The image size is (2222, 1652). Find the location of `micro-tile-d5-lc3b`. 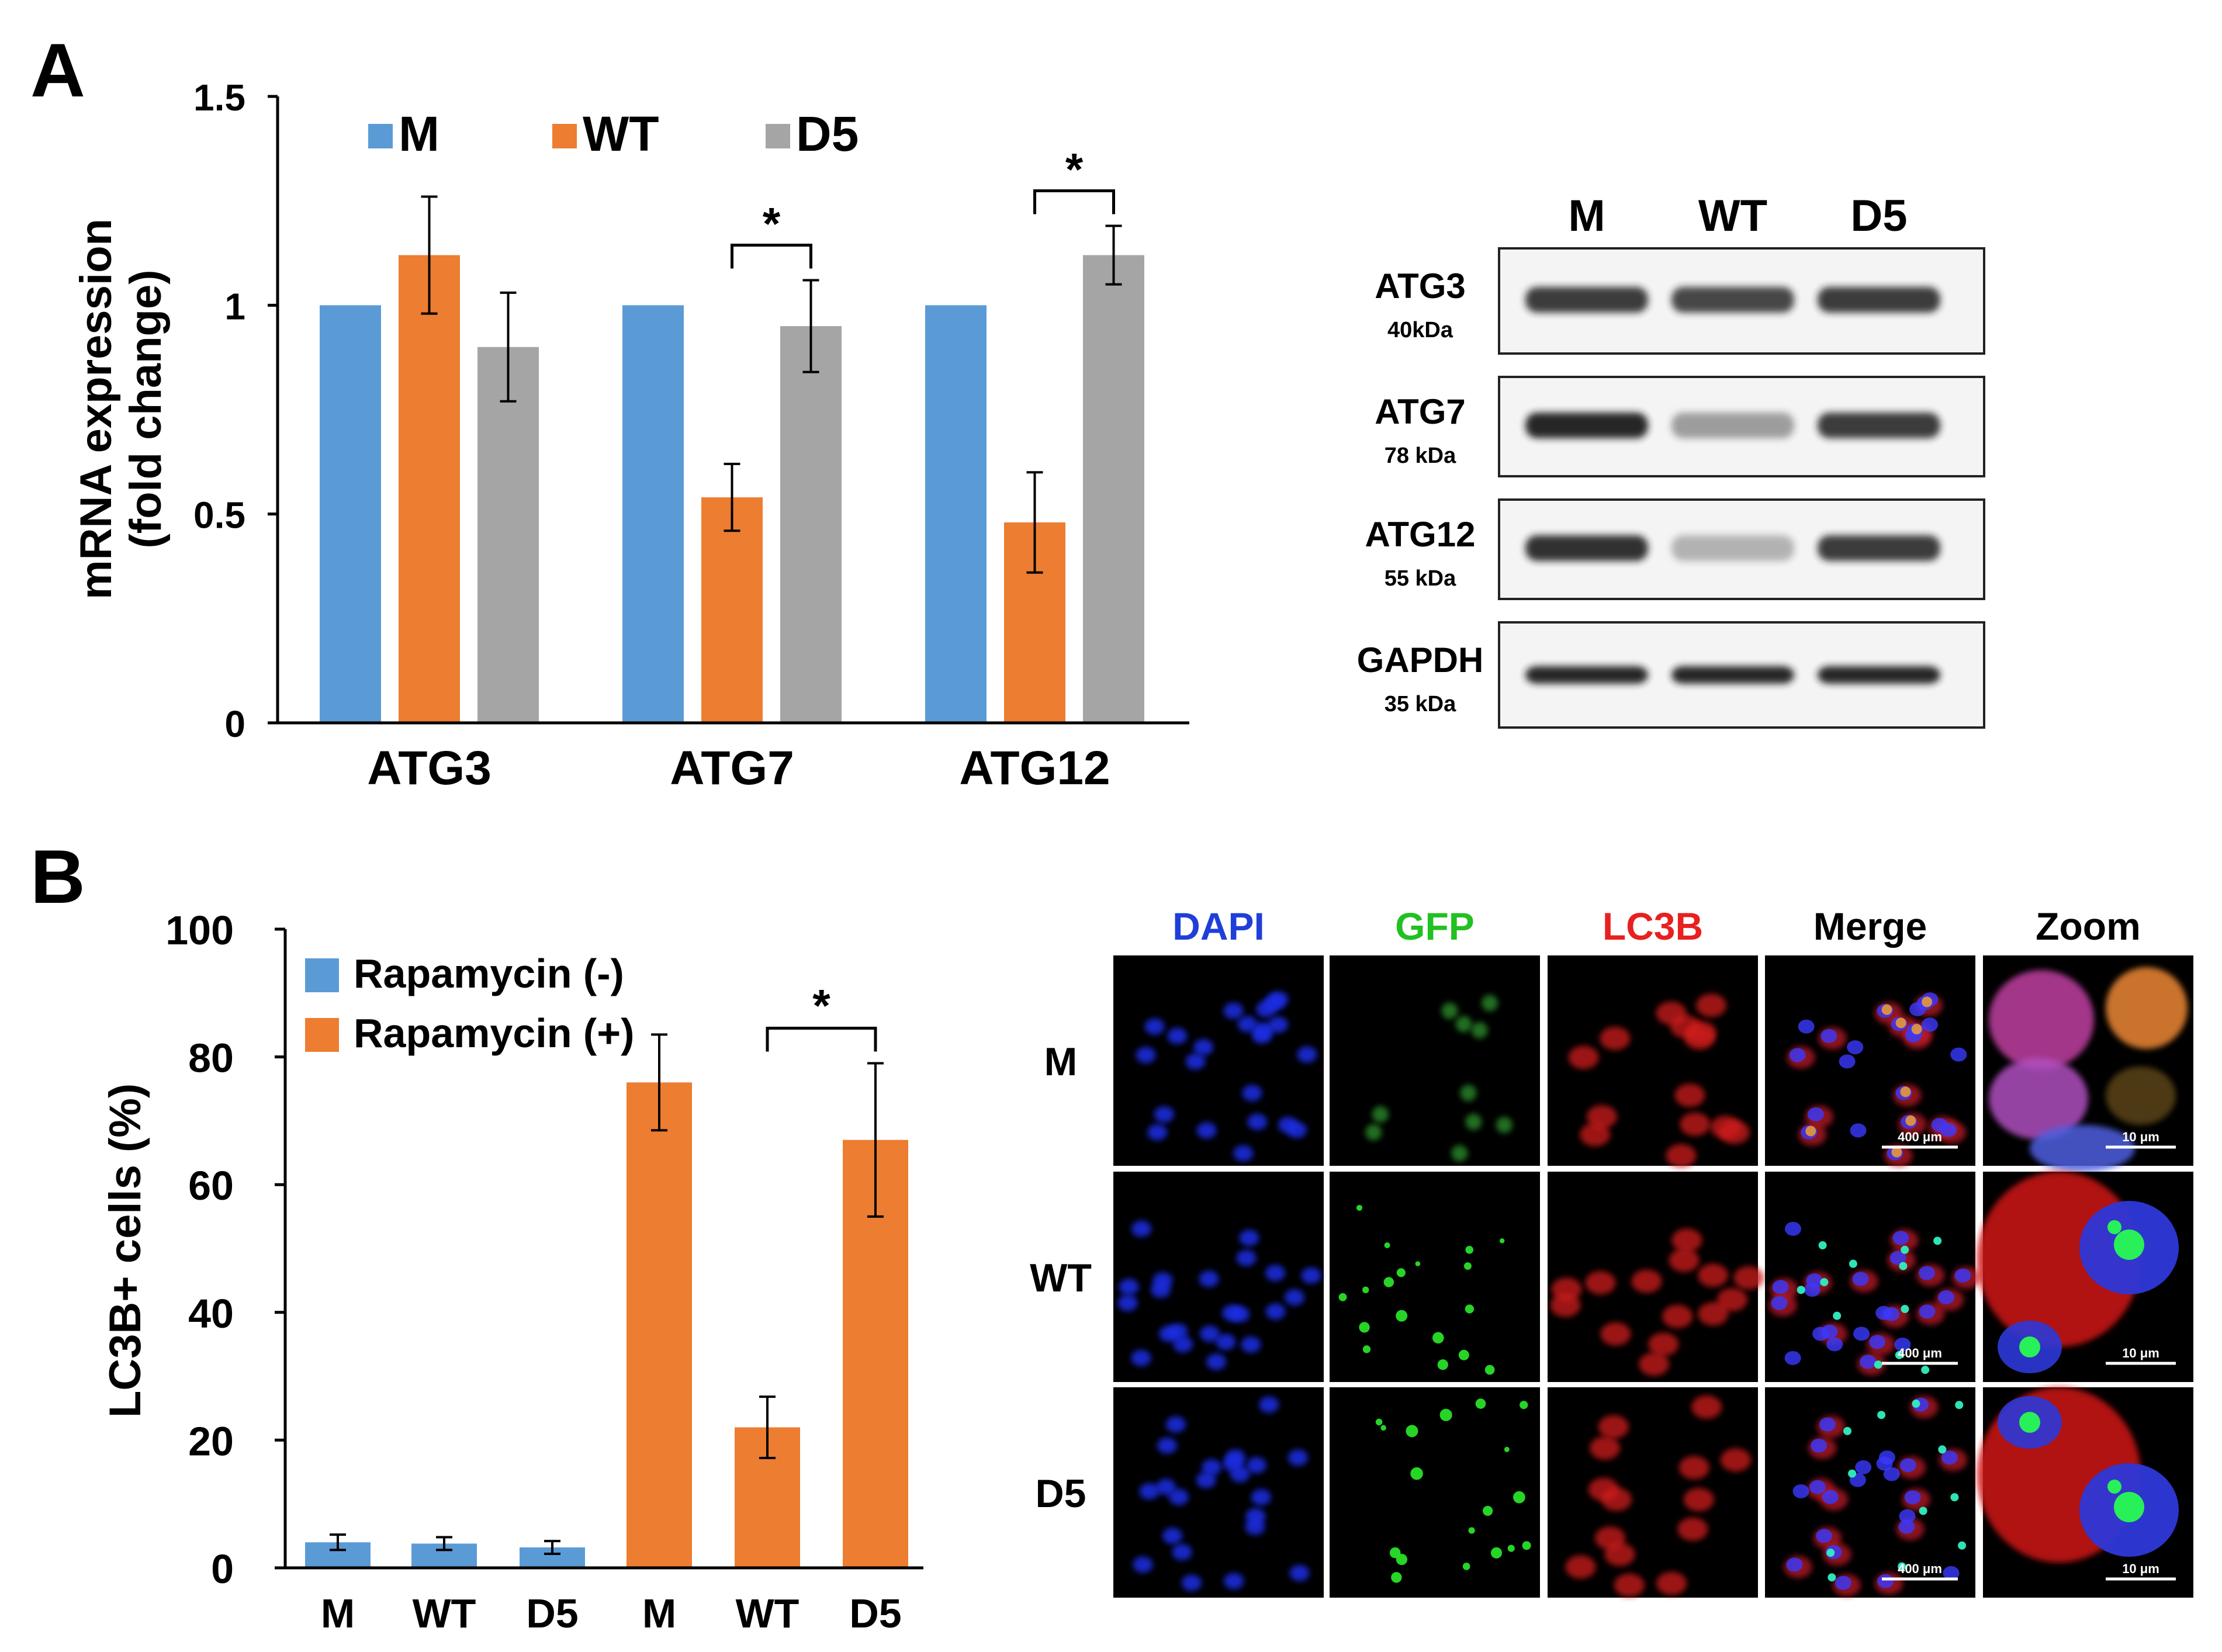

micro-tile-d5-lc3b is located at coordinates (1653, 1493).